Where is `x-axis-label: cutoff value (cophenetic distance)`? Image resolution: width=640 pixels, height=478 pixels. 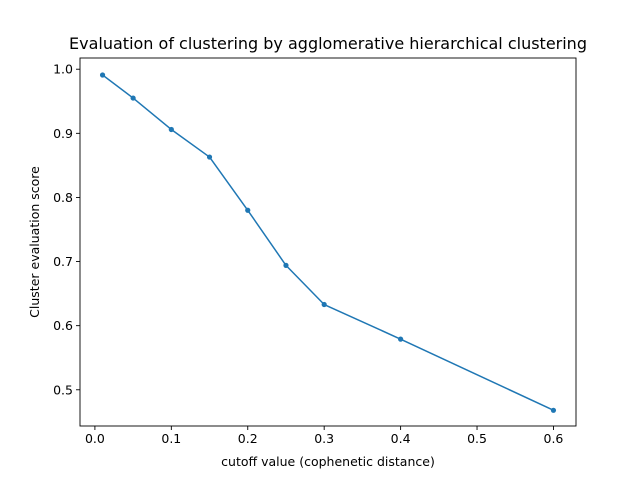 x-axis-label: cutoff value (cophenetic distance) is located at coordinates (328, 461).